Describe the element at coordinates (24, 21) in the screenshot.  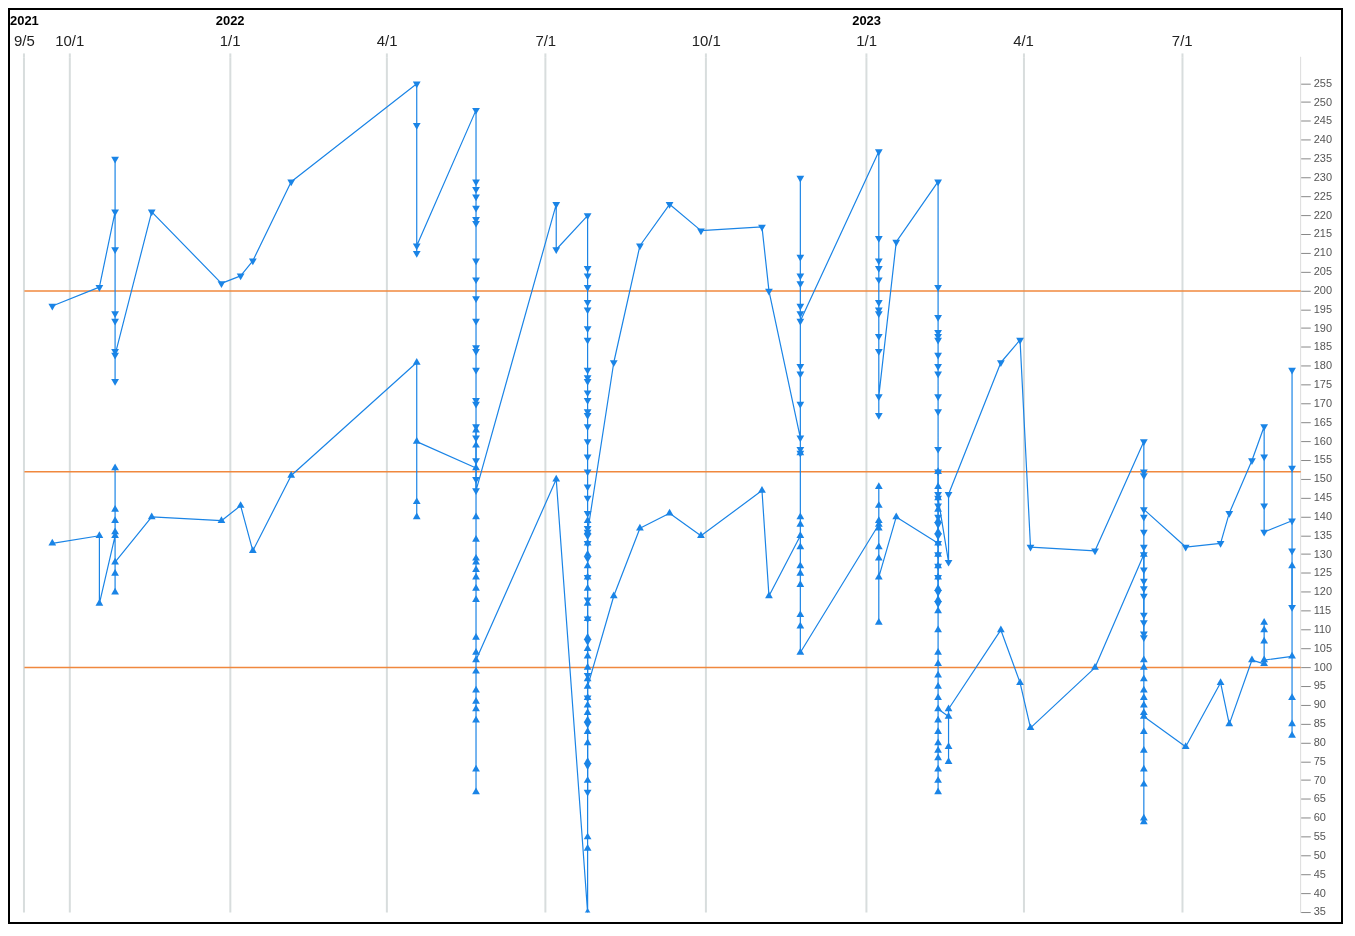
I see `x2-tick-label: 2021` at that location.